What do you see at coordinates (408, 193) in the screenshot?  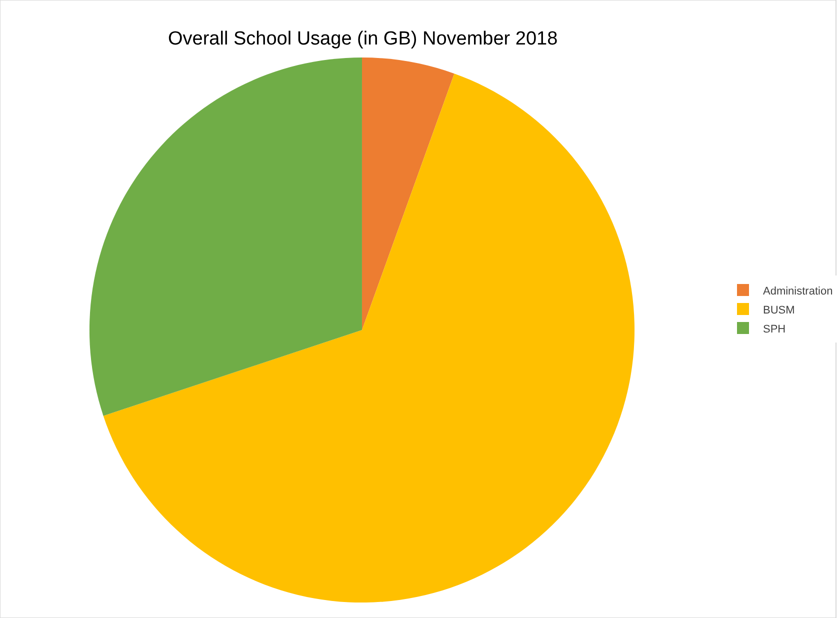 I see `pie-slice` at bounding box center [408, 193].